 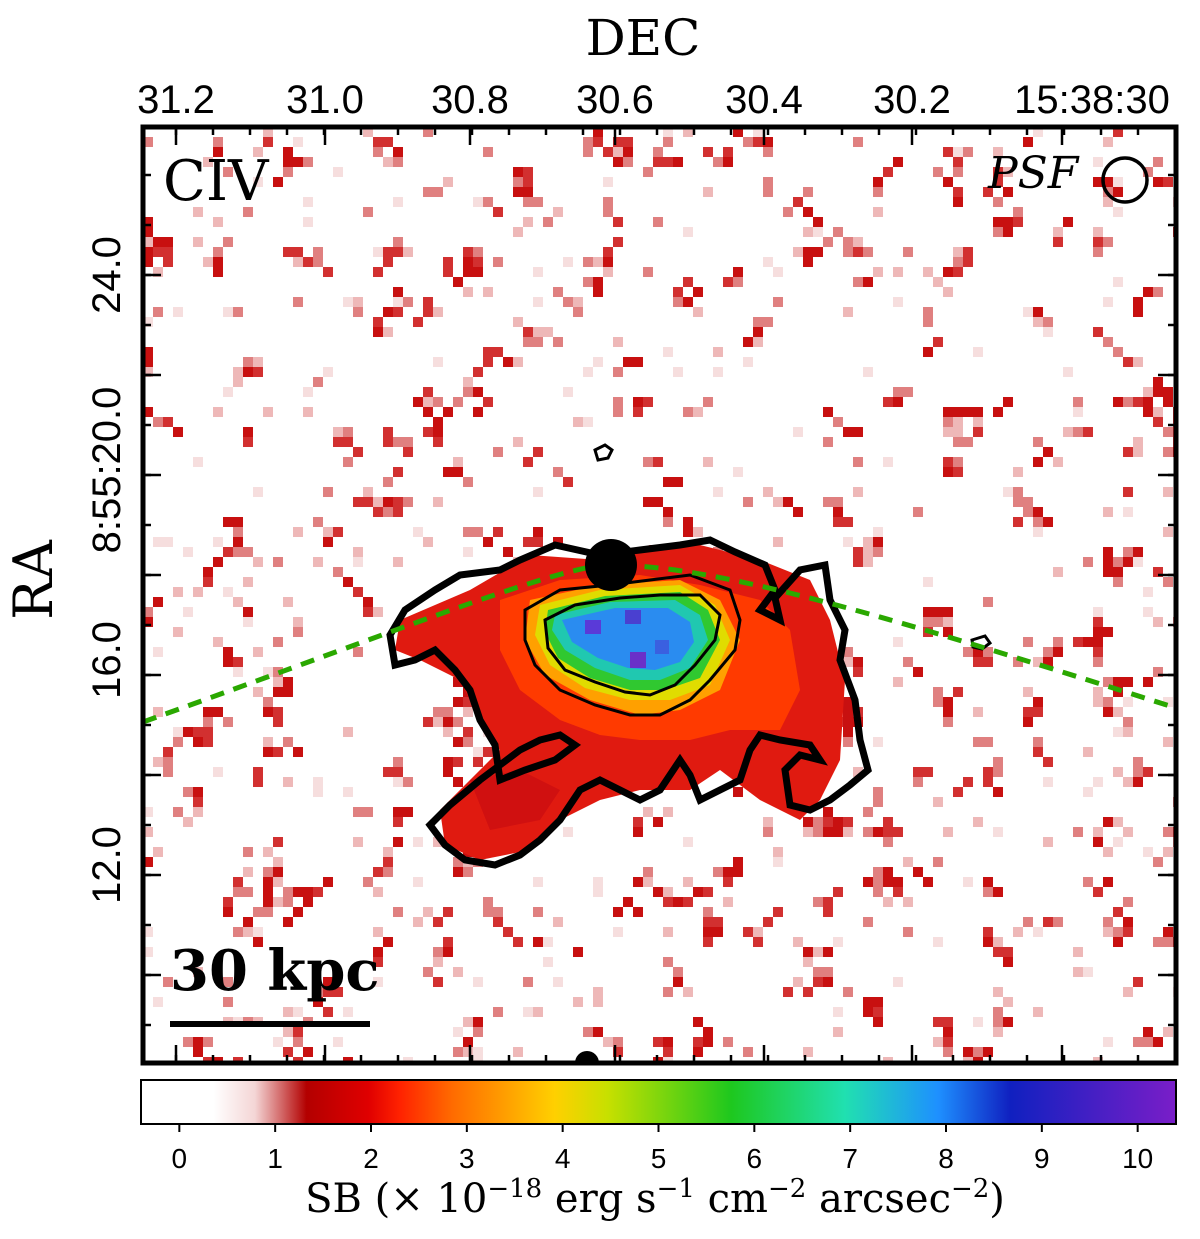 I want to click on x-tick-label: 30.4, so click(x=764, y=100).